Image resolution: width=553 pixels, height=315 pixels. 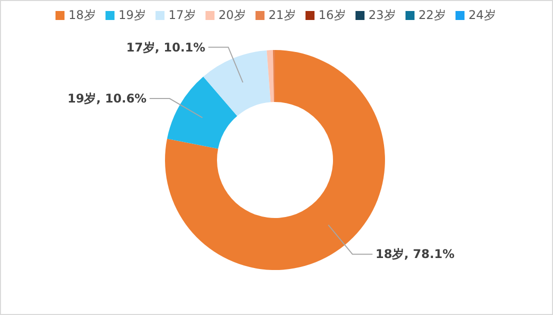 I want to click on legend-label: 23岁, so click(x=382, y=15).